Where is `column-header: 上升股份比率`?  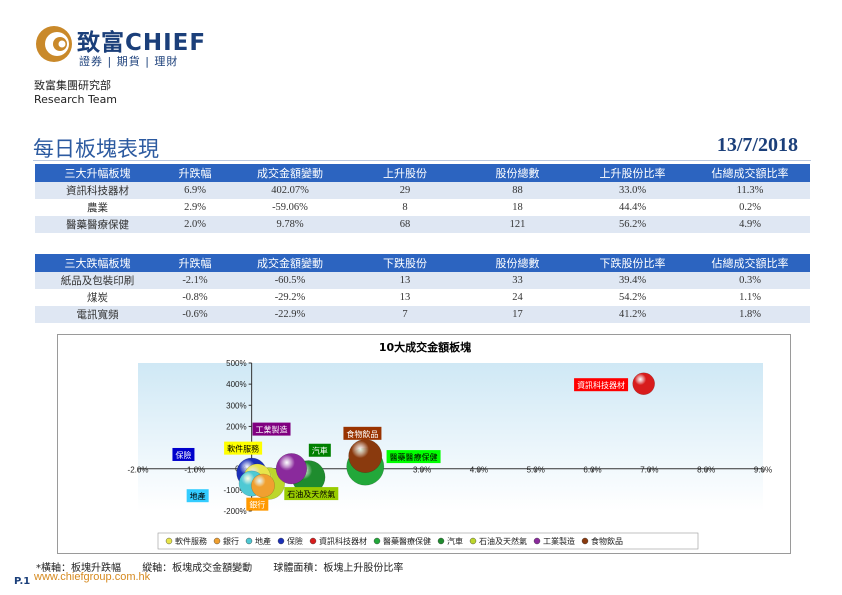
column-header: 上升股份比率 is located at coordinates (632, 173).